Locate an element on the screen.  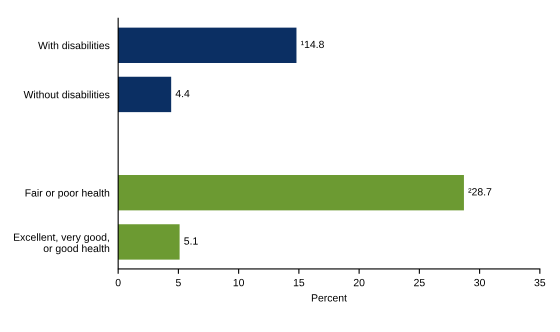
y-tick-label: Excellent, very good, or good health is located at coordinates (62, 243).